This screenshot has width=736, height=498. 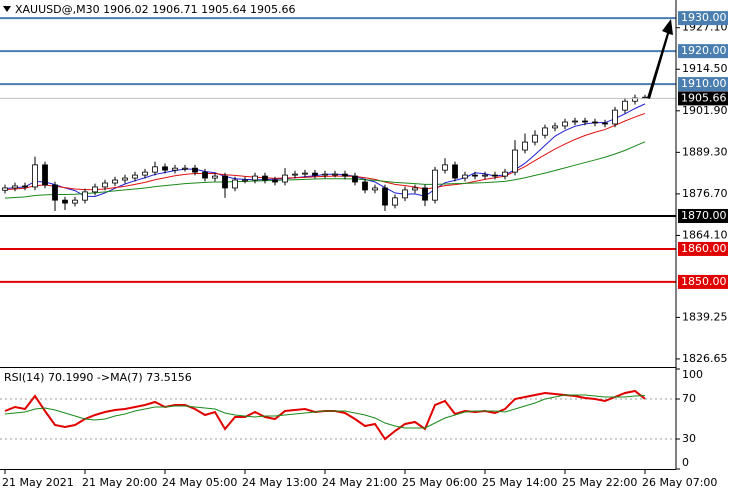 I want to click on y-tick-label: 70, so click(x=689, y=398).